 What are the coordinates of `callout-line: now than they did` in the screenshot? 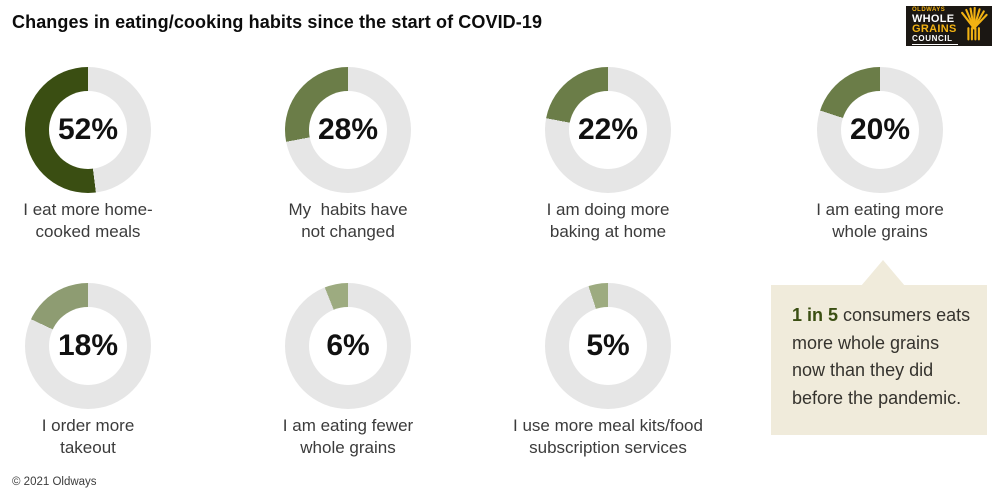 It's located at (863, 370).